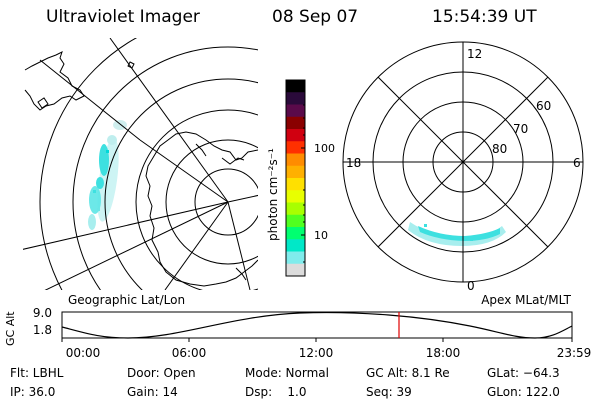 The width and height of the screenshot is (600, 400). I want to click on colorbar-label: photon cm⁻²s⁻¹, so click(273, 194).